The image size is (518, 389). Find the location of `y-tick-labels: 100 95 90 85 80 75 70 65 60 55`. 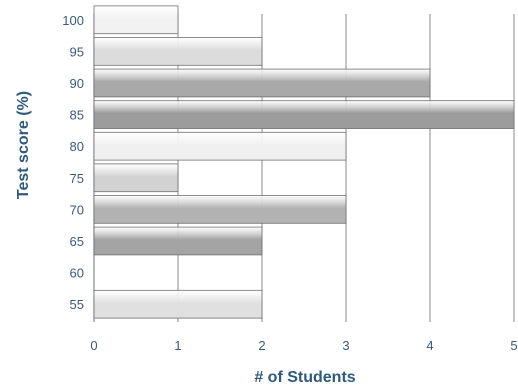

y-tick-labels: 100 95 90 85 80 75 70 65 60 55 is located at coordinates (73, 162).